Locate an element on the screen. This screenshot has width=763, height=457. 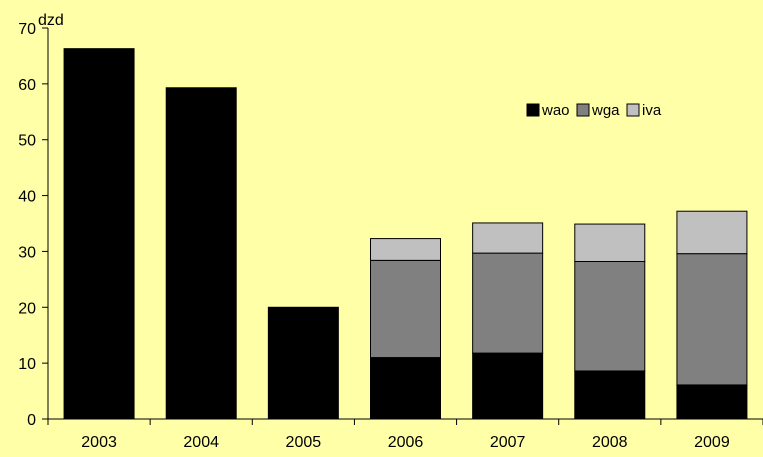
y-tick-label: 30 is located at coordinates (27, 252).